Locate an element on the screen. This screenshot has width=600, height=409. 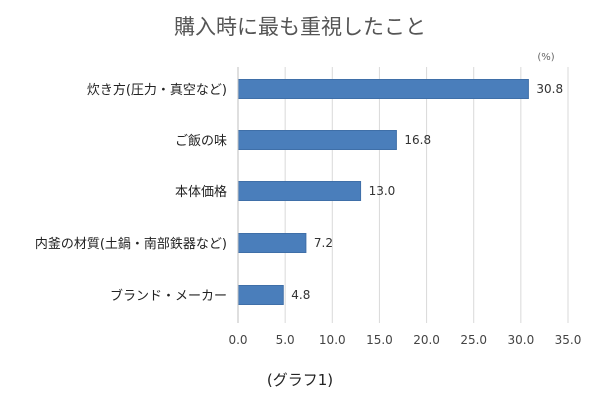
bar-value-label: 13.0 is located at coordinates (382, 191).